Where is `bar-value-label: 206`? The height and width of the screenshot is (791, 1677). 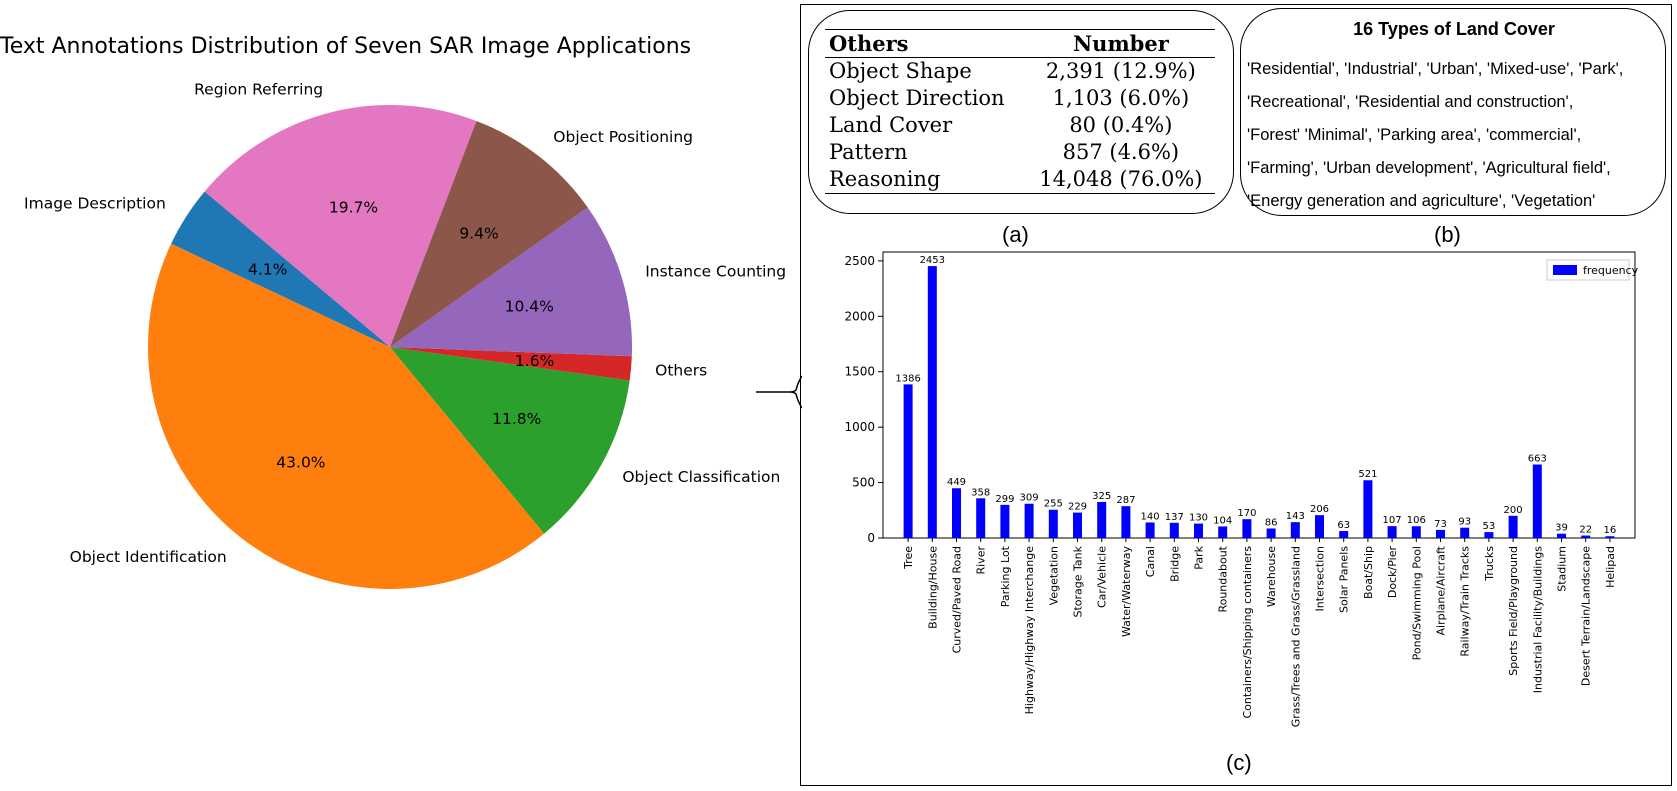 bar-value-label: 206 is located at coordinates (1319, 509).